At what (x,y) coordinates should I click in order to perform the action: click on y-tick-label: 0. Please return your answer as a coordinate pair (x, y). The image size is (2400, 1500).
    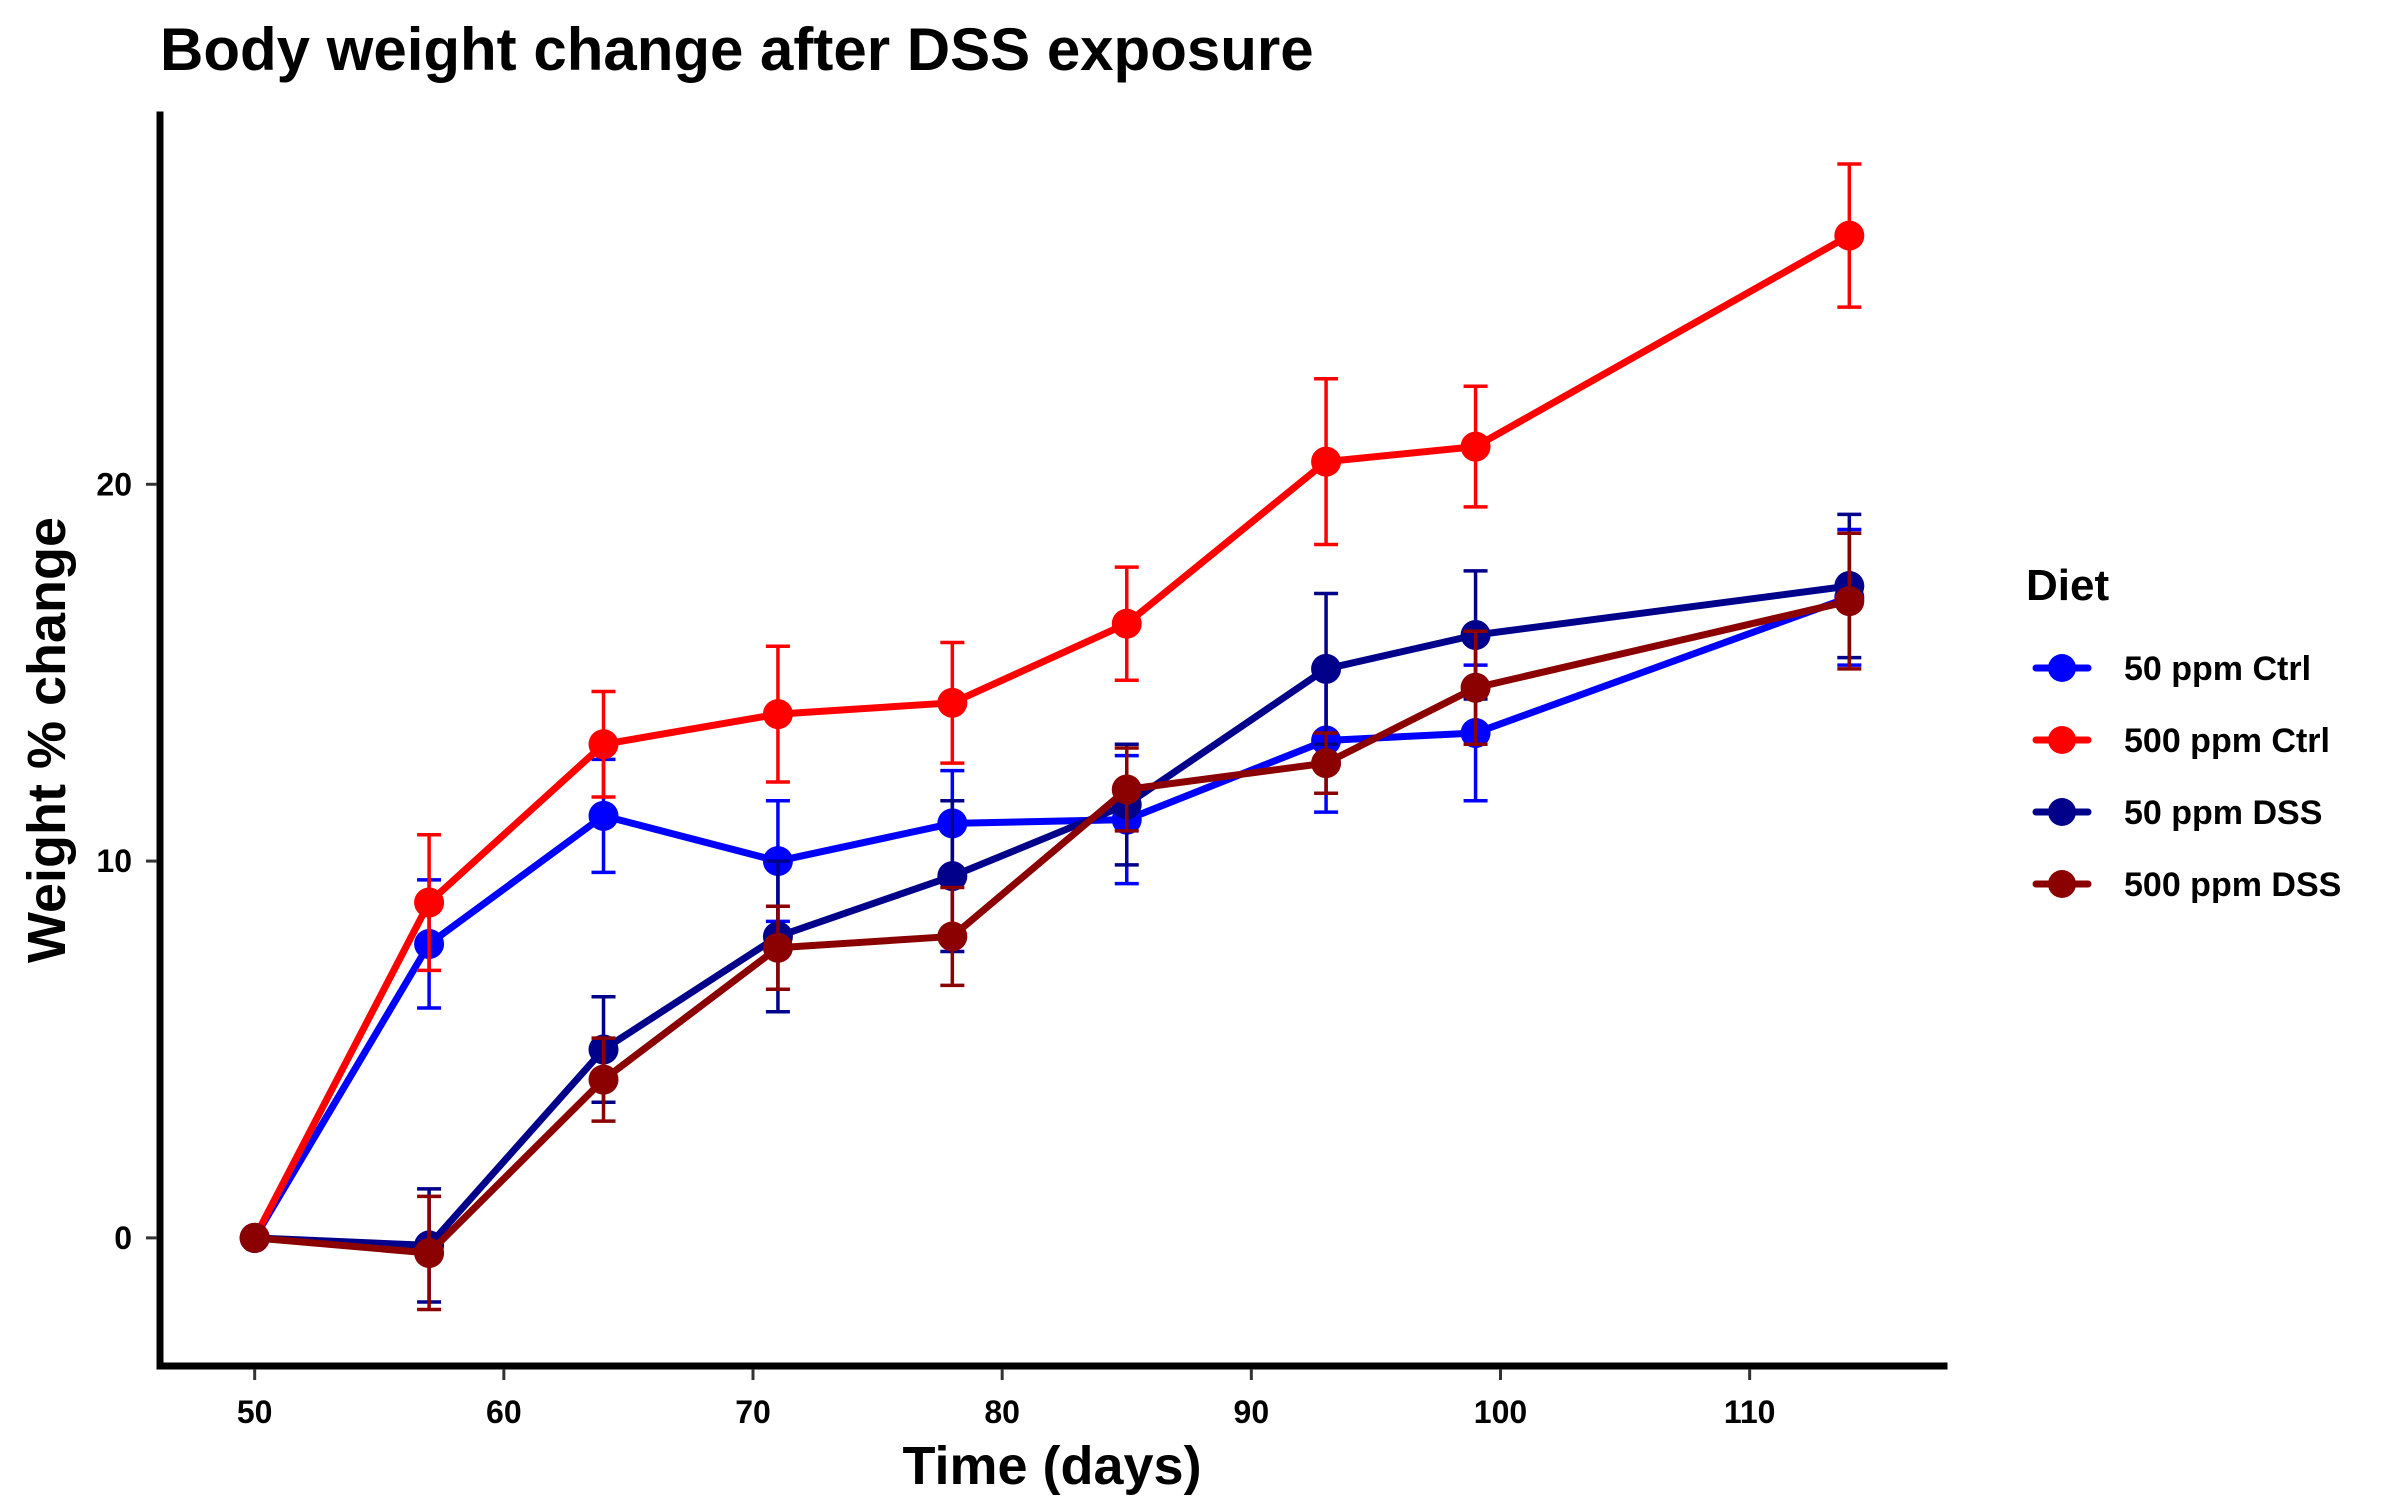
    Looking at the image, I should click on (123, 1238).